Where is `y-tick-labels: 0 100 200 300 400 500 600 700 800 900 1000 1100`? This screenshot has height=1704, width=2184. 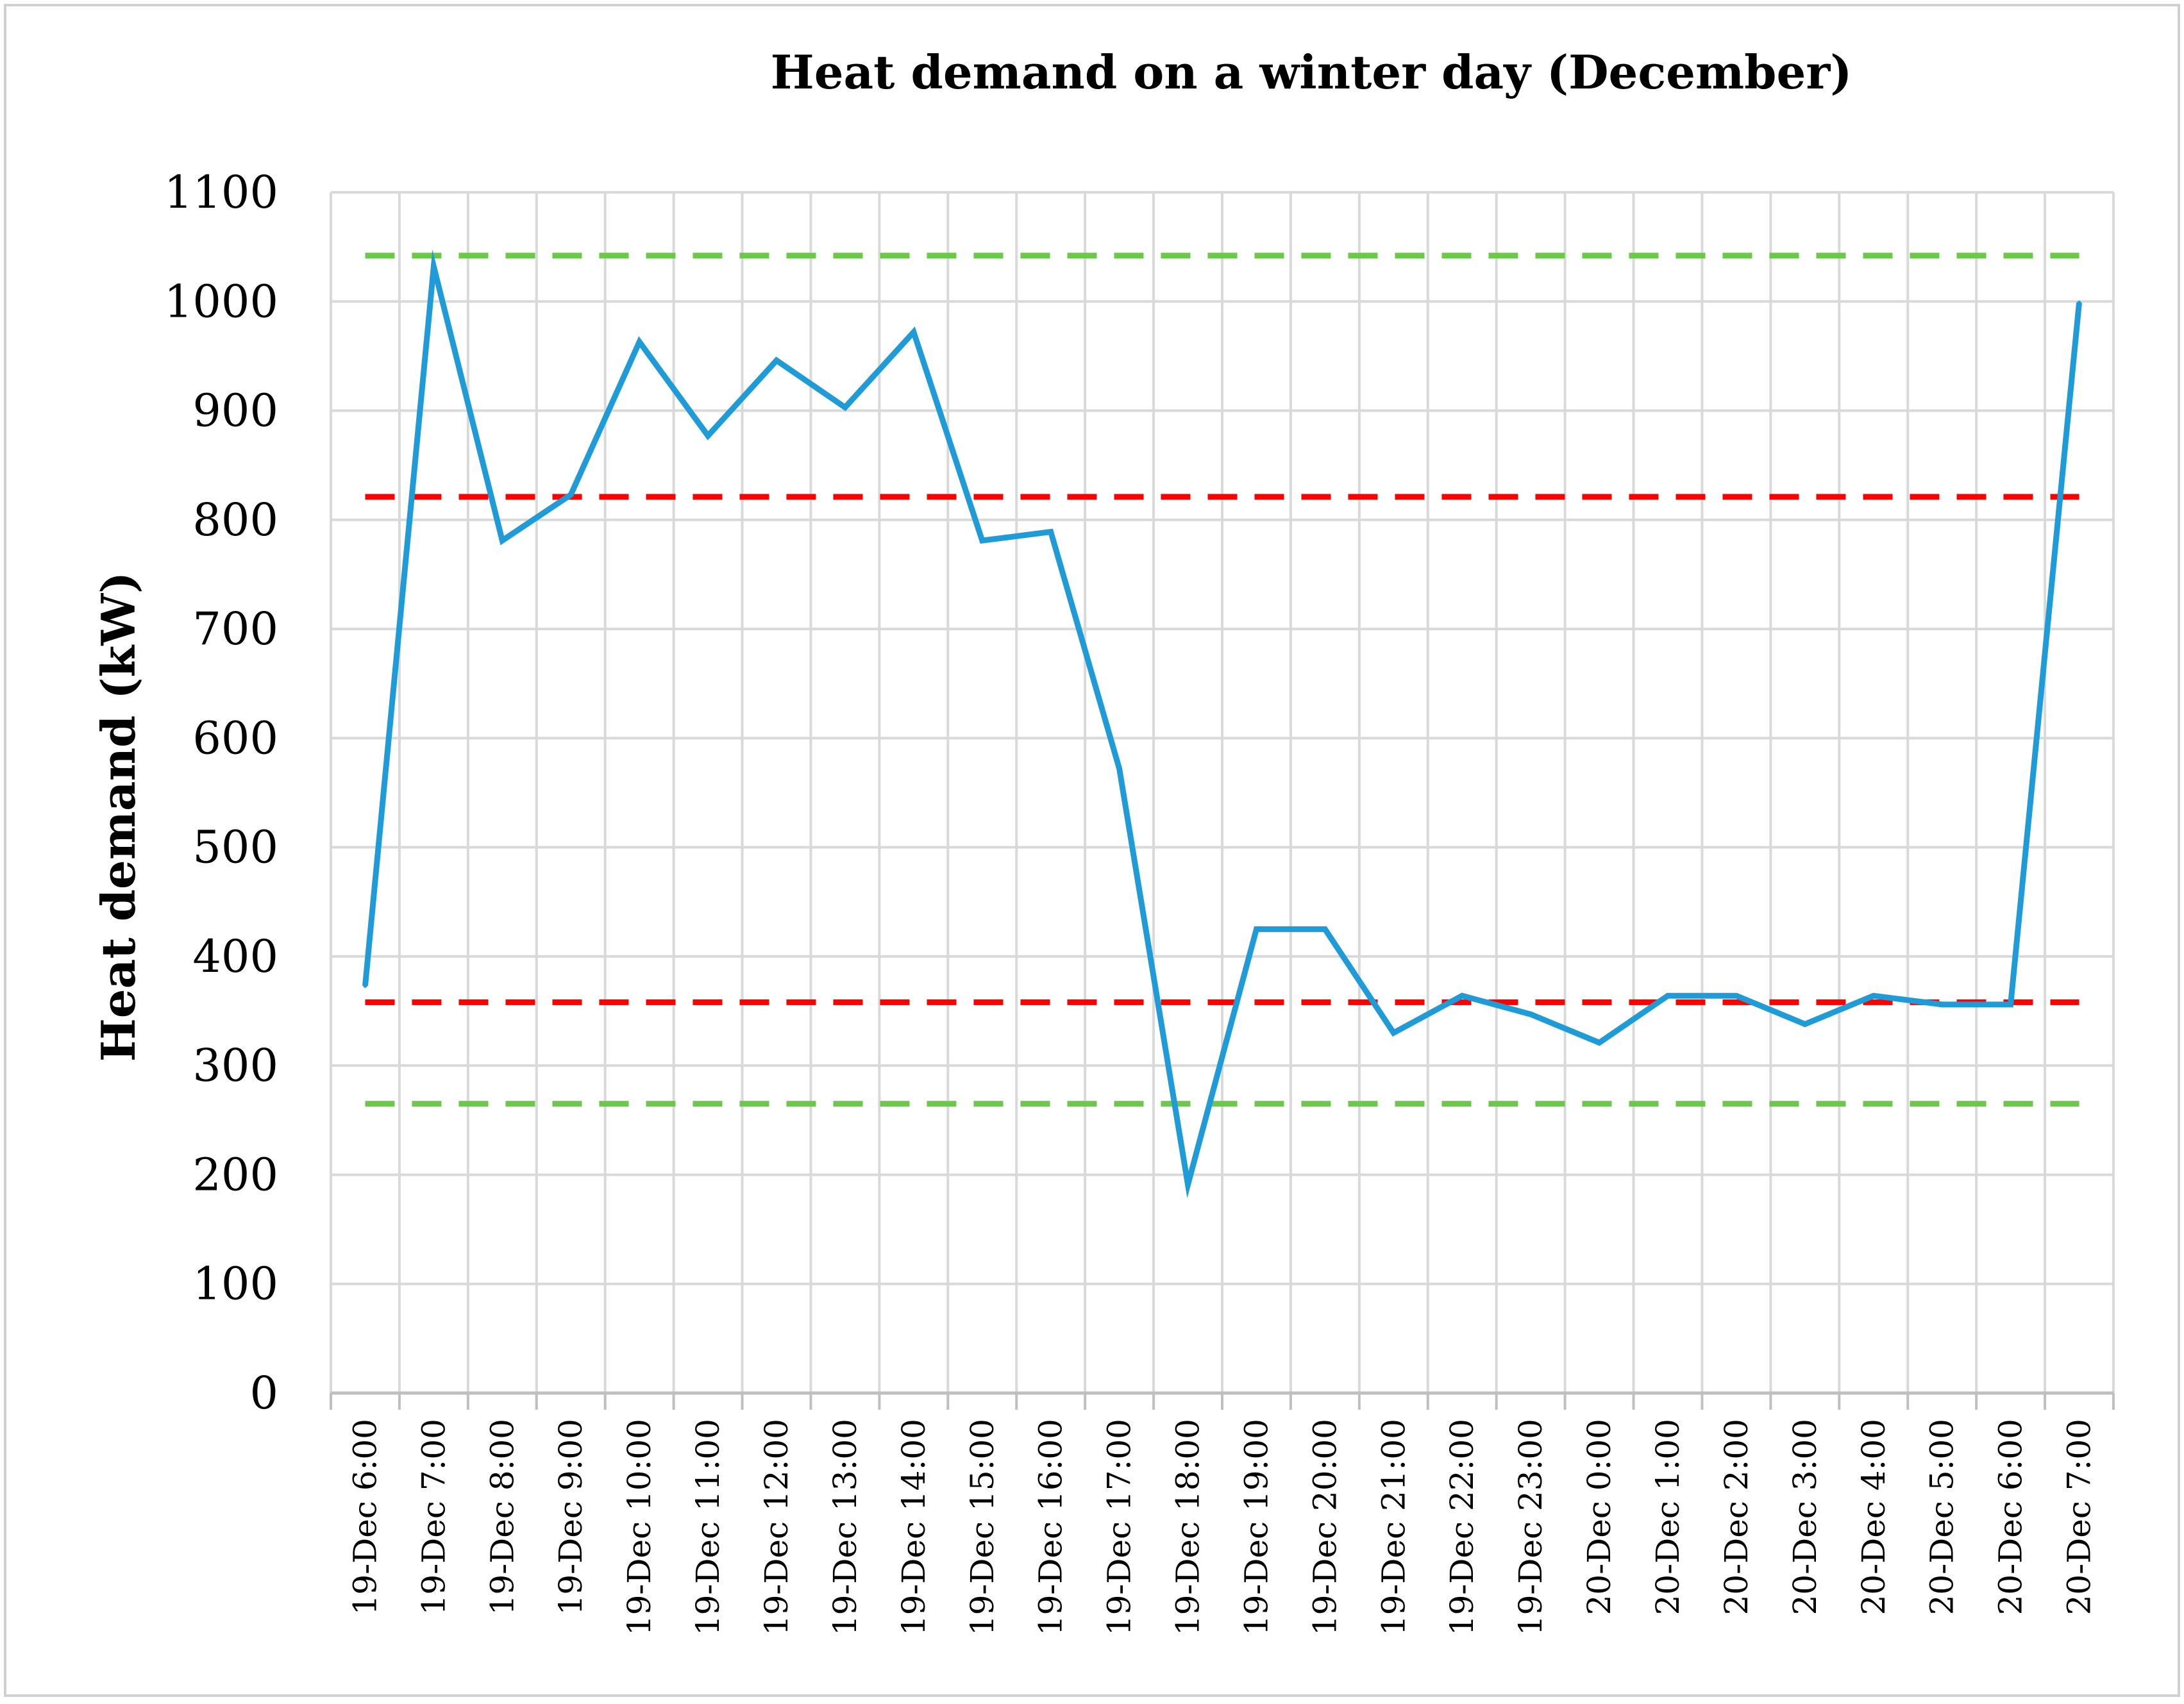 y-tick-labels: 0 100 200 300 400 500 600 700 800 900 1000 1100 is located at coordinates (221, 792).